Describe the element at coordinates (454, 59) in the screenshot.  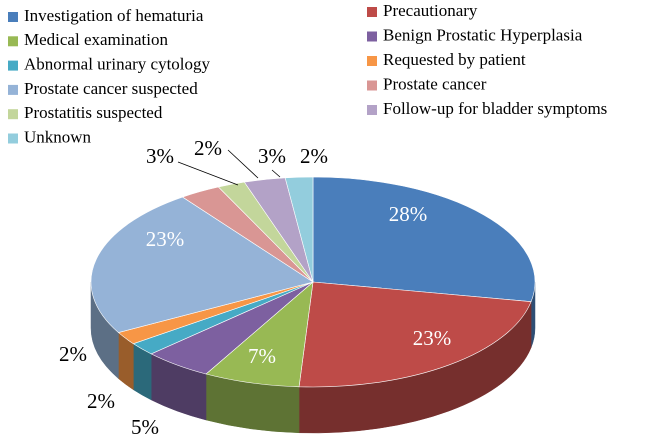
I see `legend-label: Requested by patient` at that location.